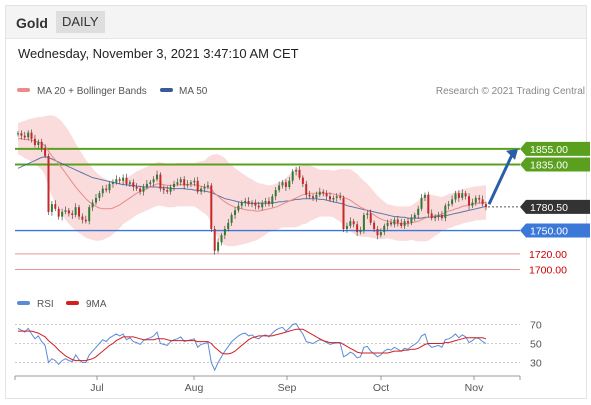 The width and height of the screenshot is (591, 405). I want to click on price-tag-text-1750.00: 1750.00, so click(549, 232).